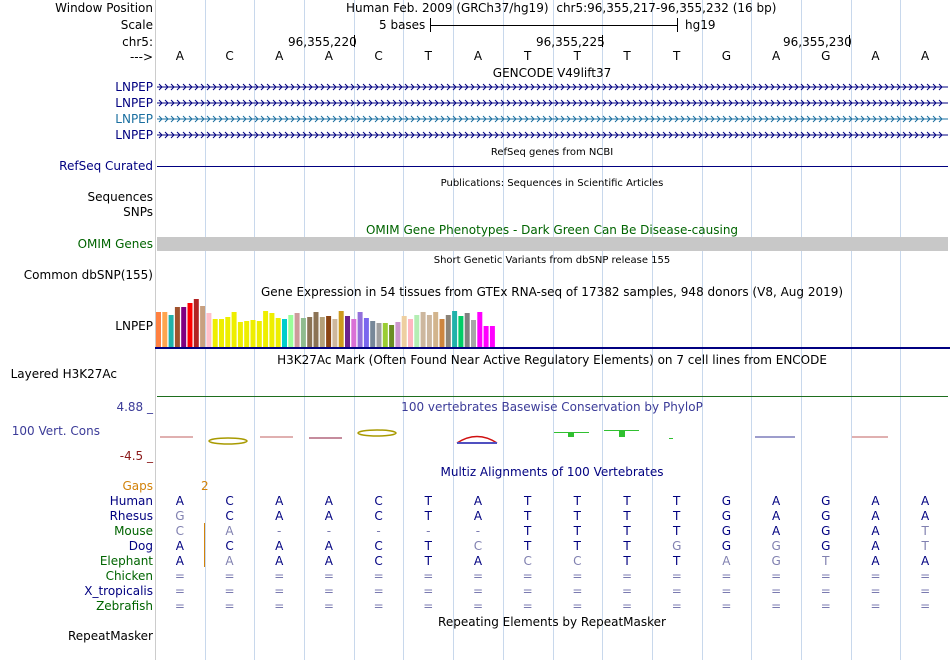  Describe the element at coordinates (118, 591) in the screenshot. I see `species-label: X_tropicalis` at that location.